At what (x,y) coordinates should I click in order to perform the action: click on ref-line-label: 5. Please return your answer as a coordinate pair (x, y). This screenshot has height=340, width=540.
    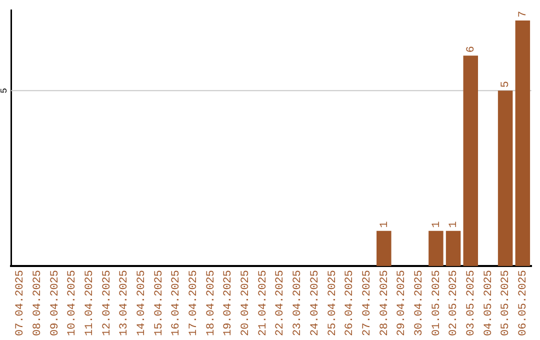
    Looking at the image, I should click on (5, 91).